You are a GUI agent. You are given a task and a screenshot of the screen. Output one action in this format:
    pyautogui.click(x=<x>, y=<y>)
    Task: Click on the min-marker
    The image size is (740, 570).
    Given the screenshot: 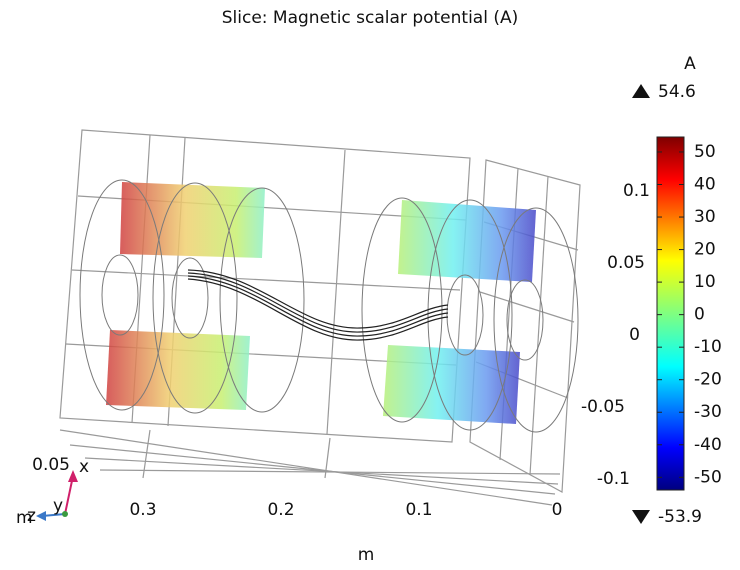 What is the action you would take?
    pyautogui.click(x=641, y=517)
    